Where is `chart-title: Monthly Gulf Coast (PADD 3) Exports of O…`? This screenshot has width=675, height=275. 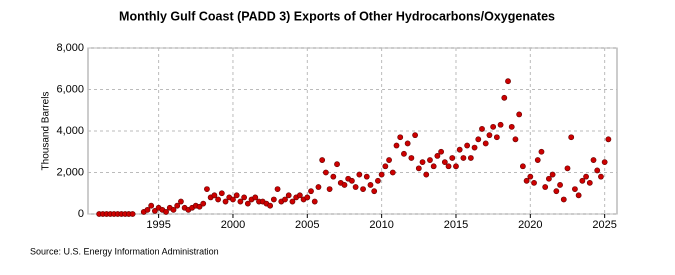
chart-title: Monthly Gulf Coast (PADD 3) Exports of O… is located at coordinates (337, 16).